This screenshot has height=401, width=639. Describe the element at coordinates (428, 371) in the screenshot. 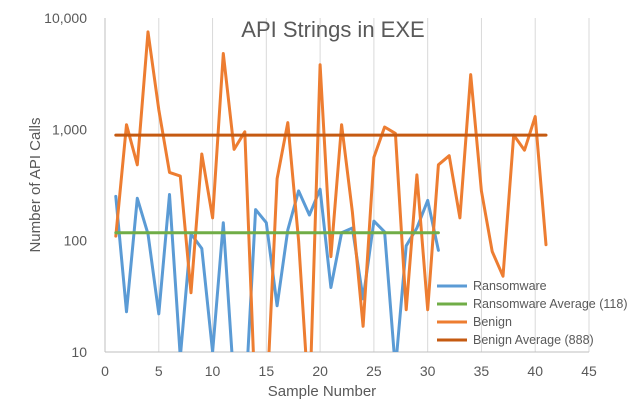

I see `x-tick-label: 30` at that location.